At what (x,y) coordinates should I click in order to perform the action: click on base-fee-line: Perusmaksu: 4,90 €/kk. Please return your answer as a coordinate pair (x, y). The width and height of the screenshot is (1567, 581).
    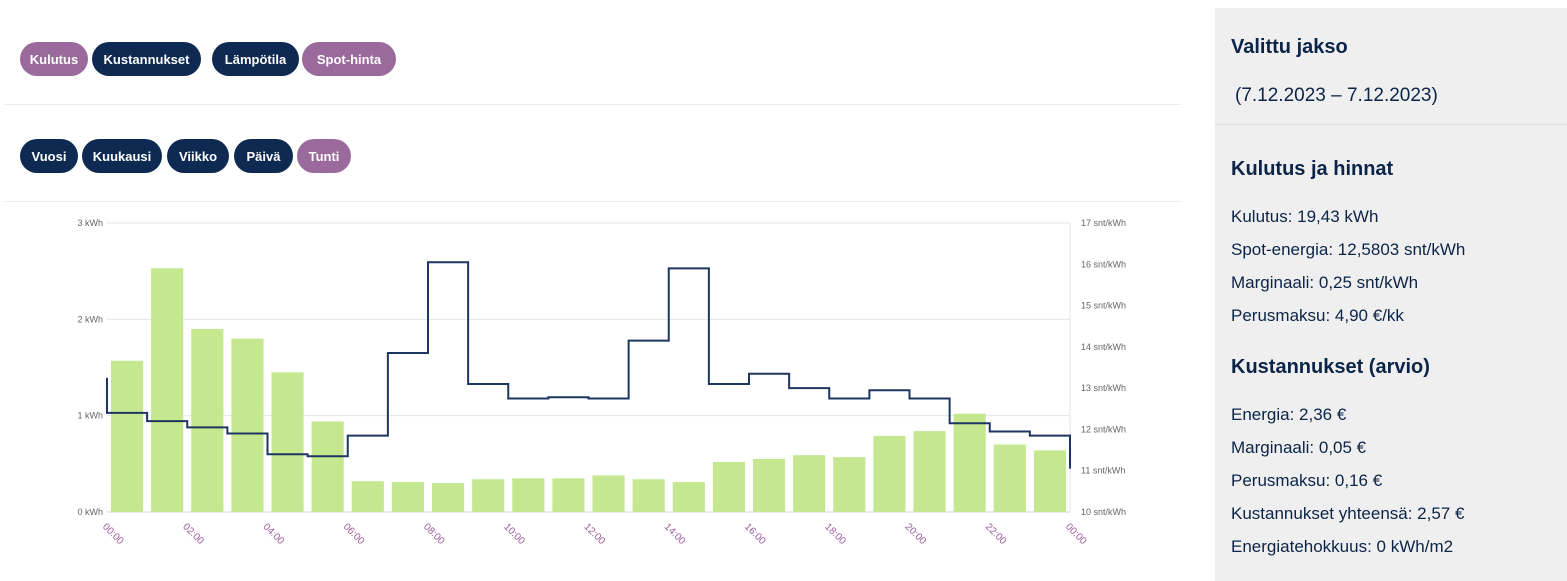
    Looking at the image, I should click on (1317, 315).